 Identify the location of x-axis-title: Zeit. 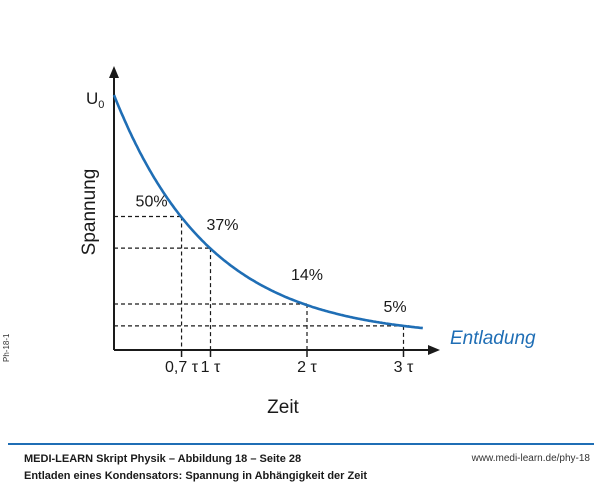
(283, 407).